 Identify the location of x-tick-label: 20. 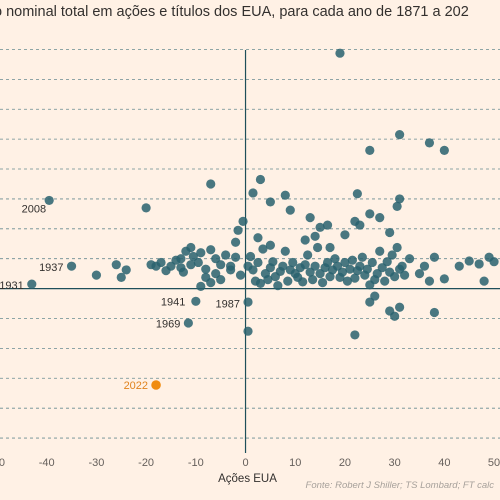
(345, 463).